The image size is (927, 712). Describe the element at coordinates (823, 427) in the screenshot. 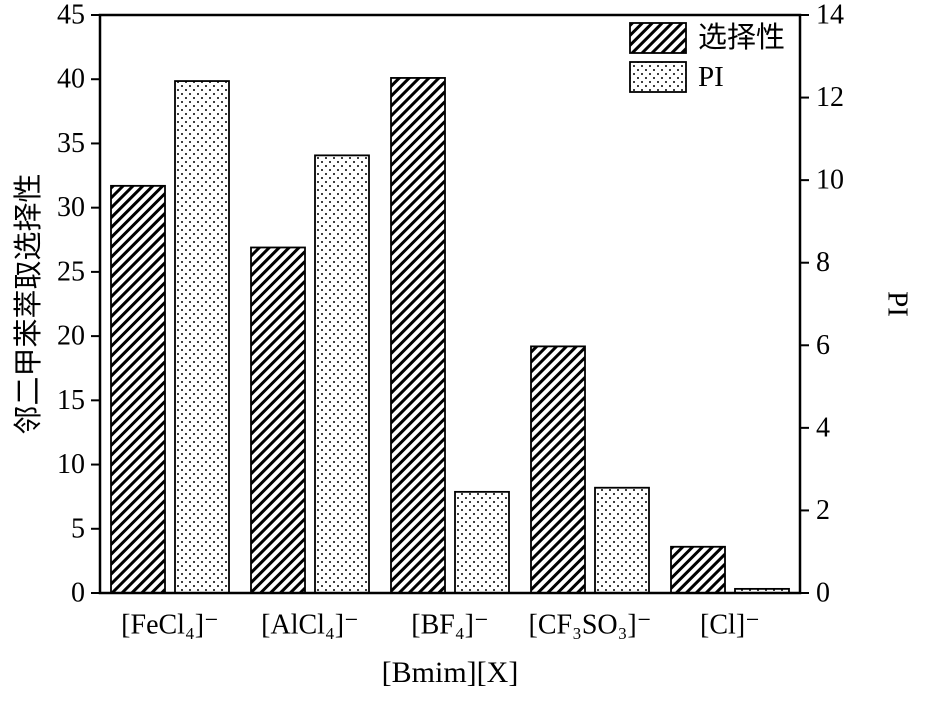

I see `right-y-tick-label: 4` at that location.